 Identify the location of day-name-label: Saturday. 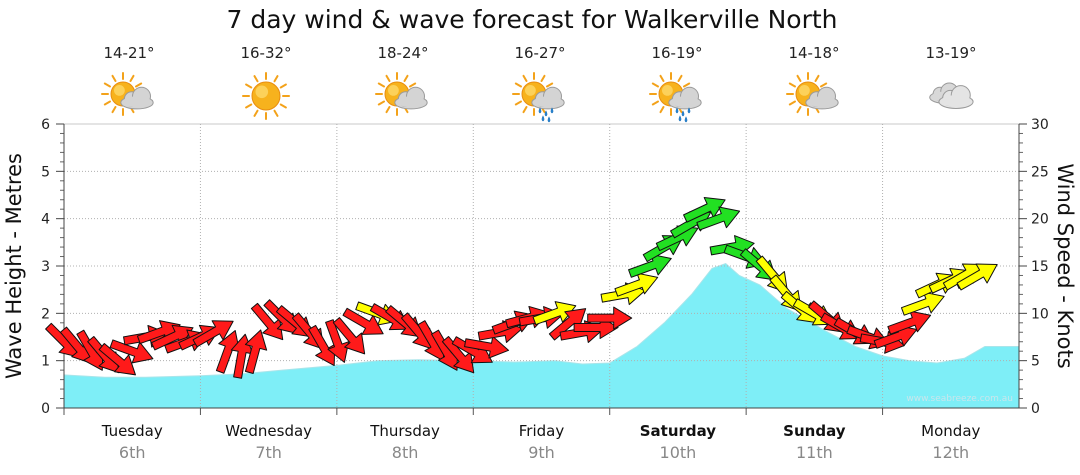
(678, 431).